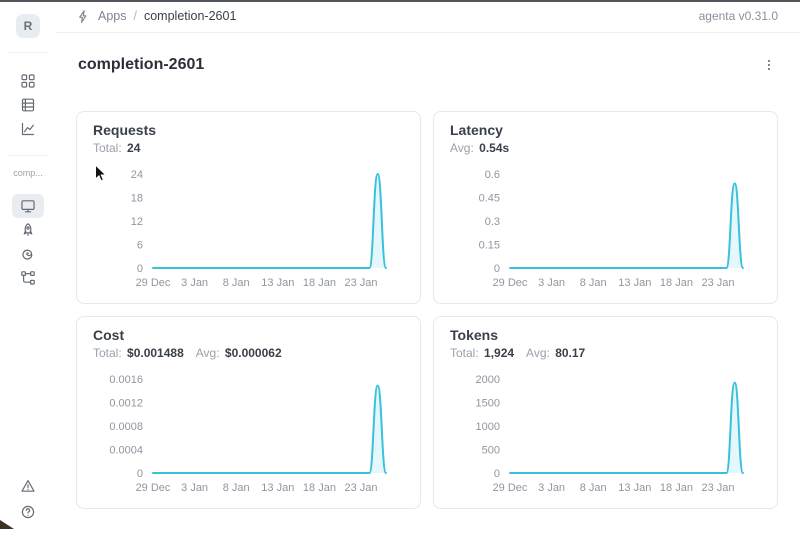 This screenshot has width=800, height=534. I want to click on sidebar-item-traces, so click(28, 254).